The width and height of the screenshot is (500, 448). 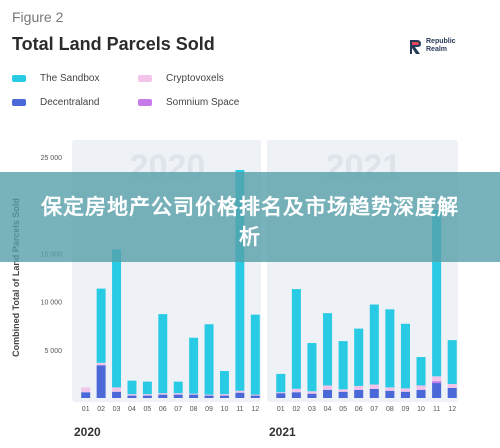 I want to click on x-tick-label: 10, so click(x=225, y=409).